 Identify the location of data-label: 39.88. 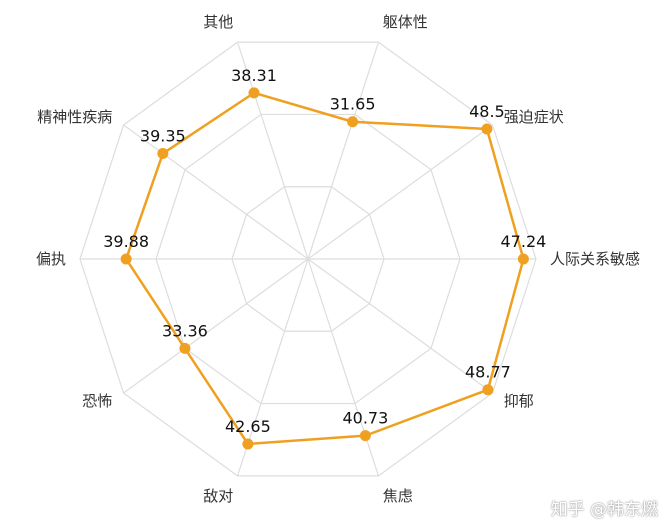
(126, 241).